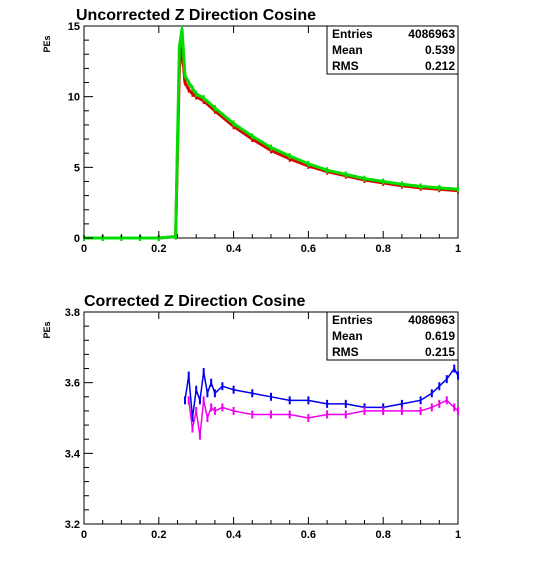  I want to click on stats-box: Entries 4086963 Mean 0.619 RMS 0.215, so click(392, 336).